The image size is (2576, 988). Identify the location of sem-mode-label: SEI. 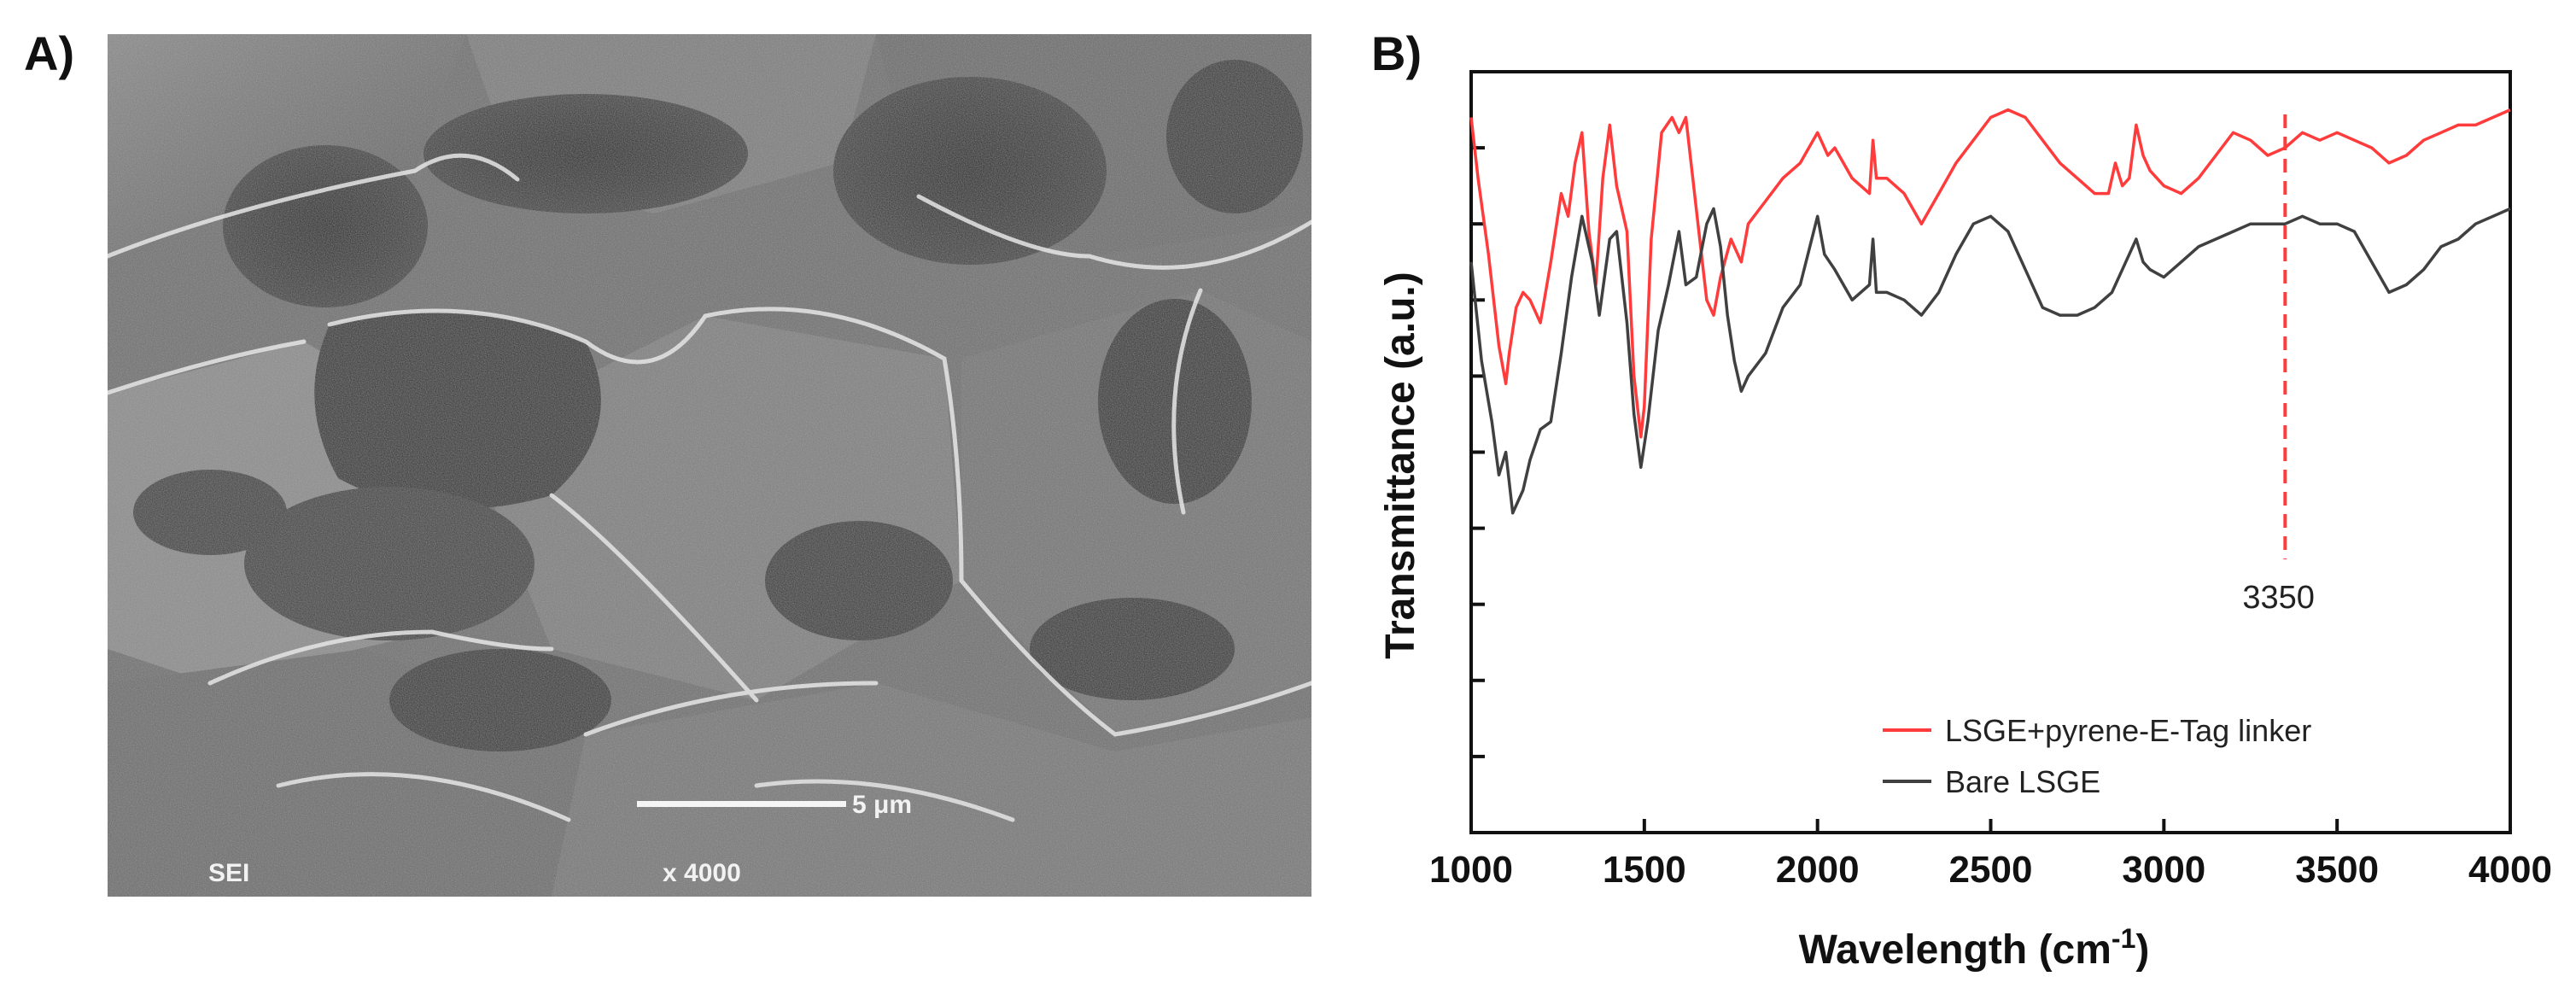
(228, 873).